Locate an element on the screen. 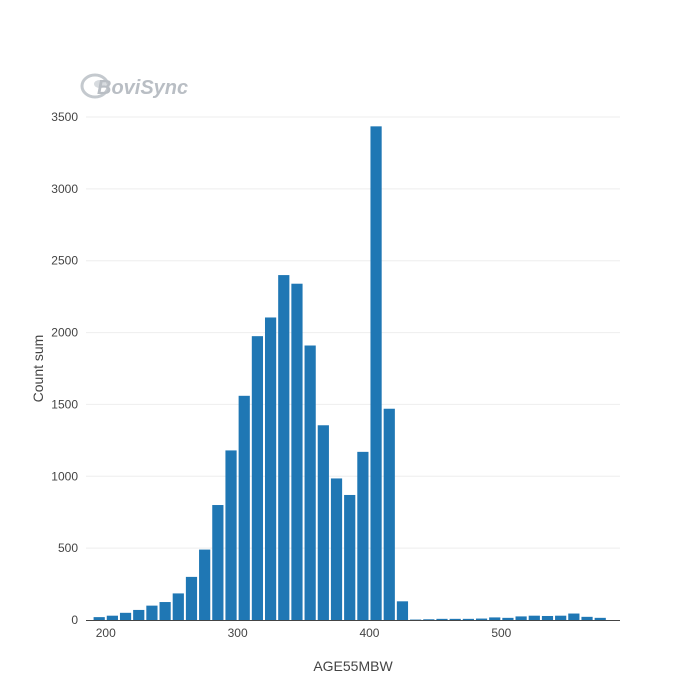 This screenshot has width=700, height=700. x-tick-label: 500 is located at coordinates (501, 633).